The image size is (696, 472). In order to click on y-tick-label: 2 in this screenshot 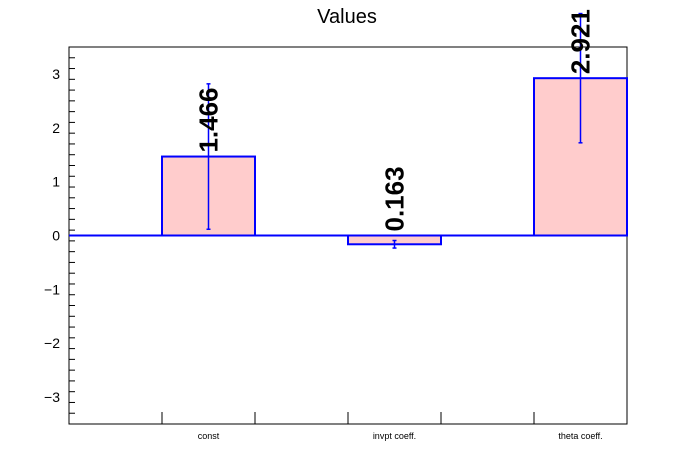, I will do `click(56, 128)`.